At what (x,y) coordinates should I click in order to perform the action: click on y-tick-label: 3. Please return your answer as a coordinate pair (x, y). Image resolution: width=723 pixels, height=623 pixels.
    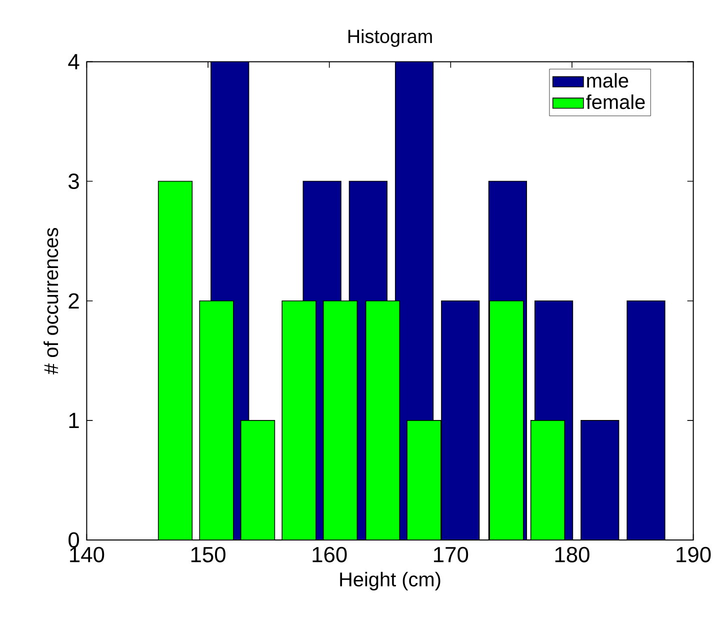
    Looking at the image, I should click on (73, 182).